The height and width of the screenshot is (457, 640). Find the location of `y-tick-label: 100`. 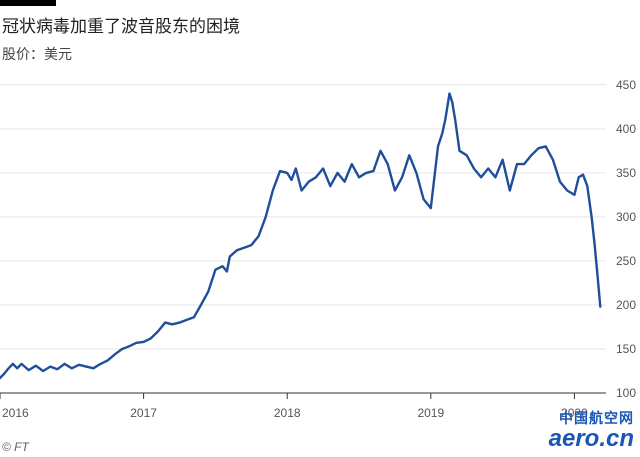

y-tick-label: 100 is located at coordinates (626, 393).